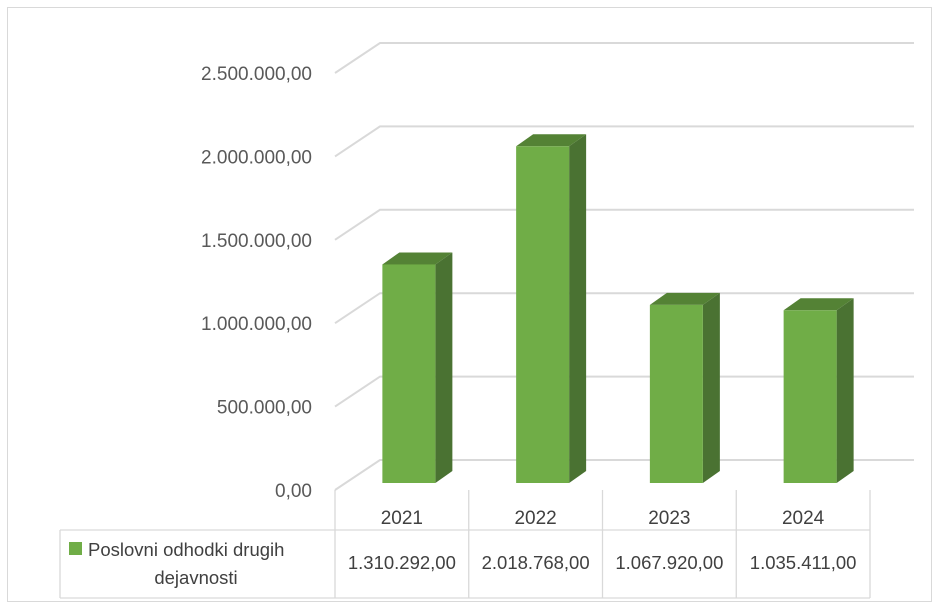  I want to click on legend-swatch, so click(75, 548).